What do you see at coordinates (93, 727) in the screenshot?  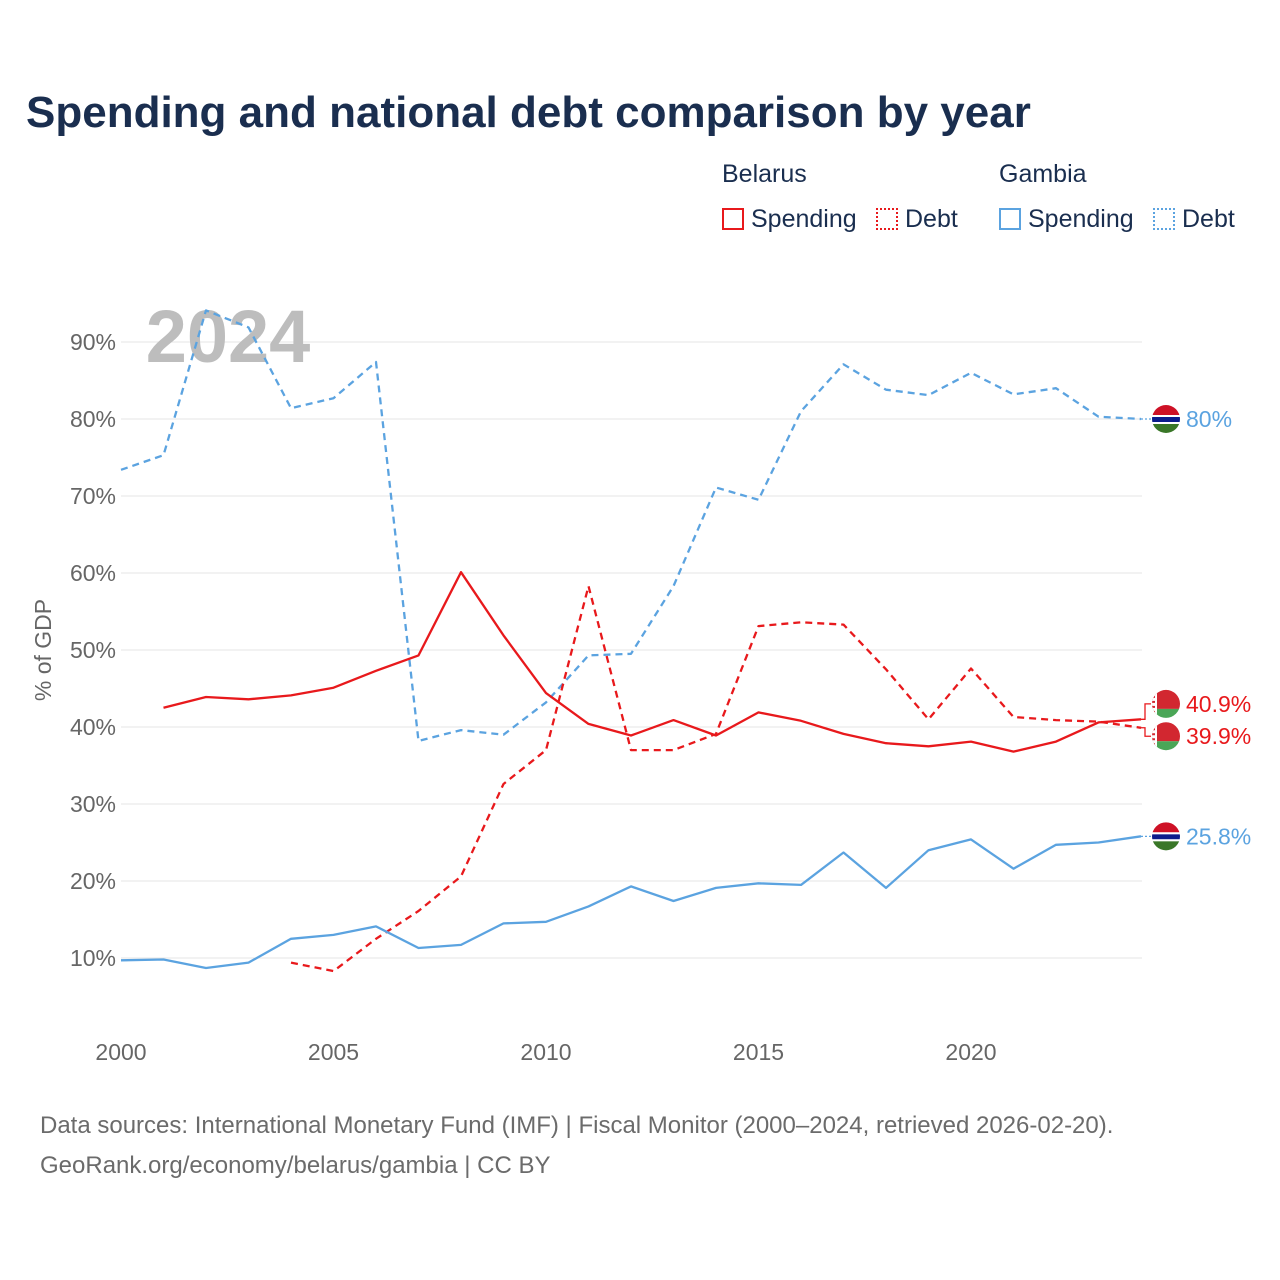 I see `y-tick-label: 40%` at bounding box center [93, 727].